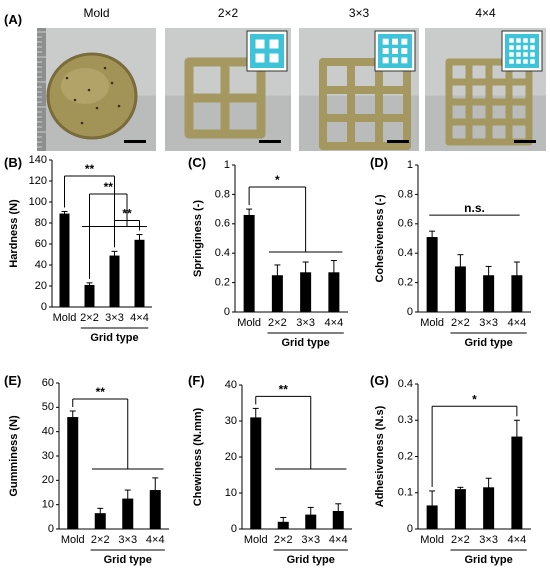 The height and width of the screenshot is (571, 550). Describe the element at coordinates (85, 86) in the screenshot. I see `mold-gel-highlight` at that location.